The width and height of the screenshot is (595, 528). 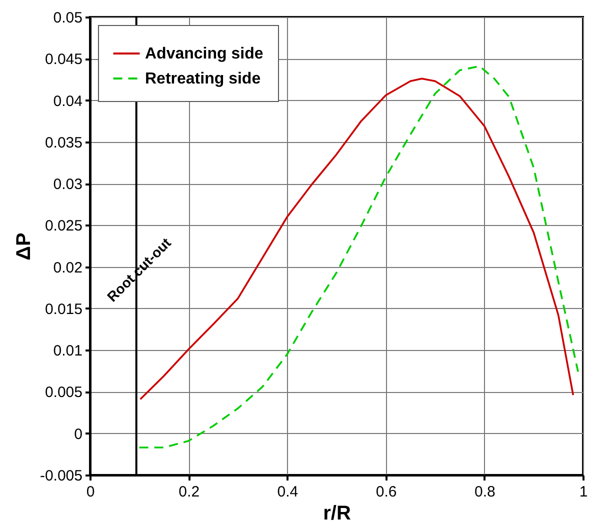 I want to click on legend-label: Advancing side, so click(x=204, y=54).